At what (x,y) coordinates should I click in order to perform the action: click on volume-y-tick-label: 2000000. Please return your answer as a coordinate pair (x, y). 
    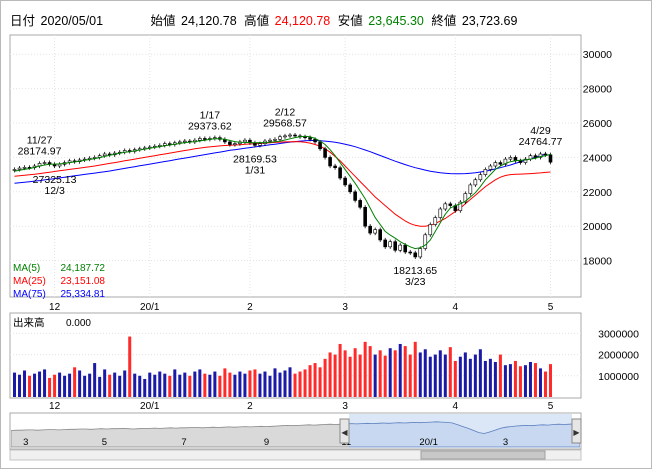
    Looking at the image, I should click on (618, 356).